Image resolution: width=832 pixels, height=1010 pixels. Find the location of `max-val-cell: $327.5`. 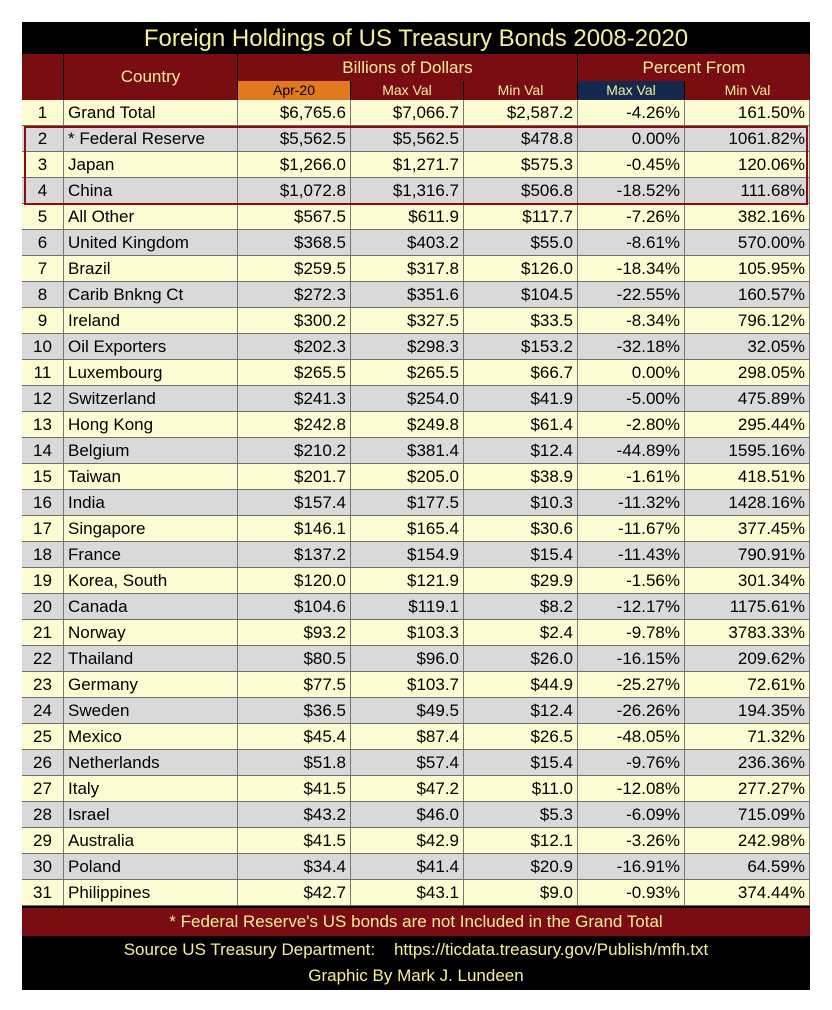

max-val-cell: $327.5 is located at coordinates (407, 320).